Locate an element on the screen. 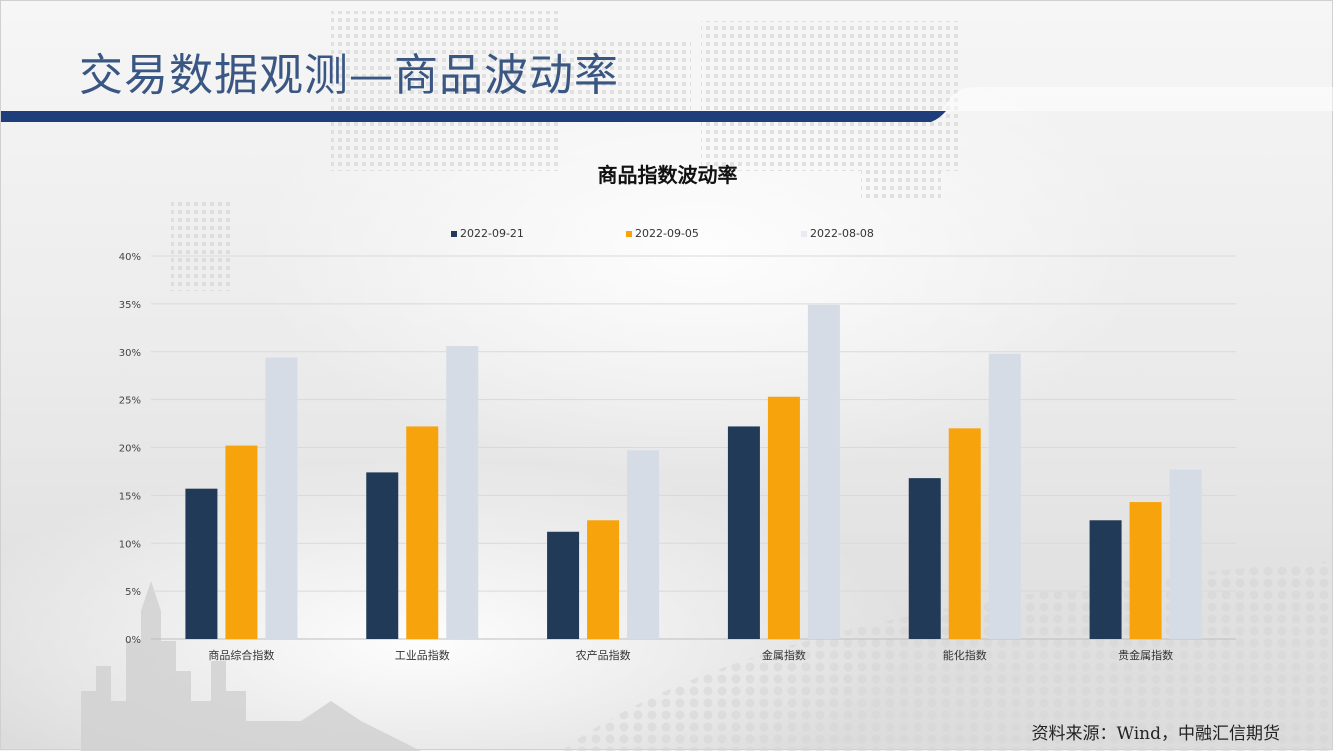  legend-item-series-1: 2022-09-21 is located at coordinates (487, 233).